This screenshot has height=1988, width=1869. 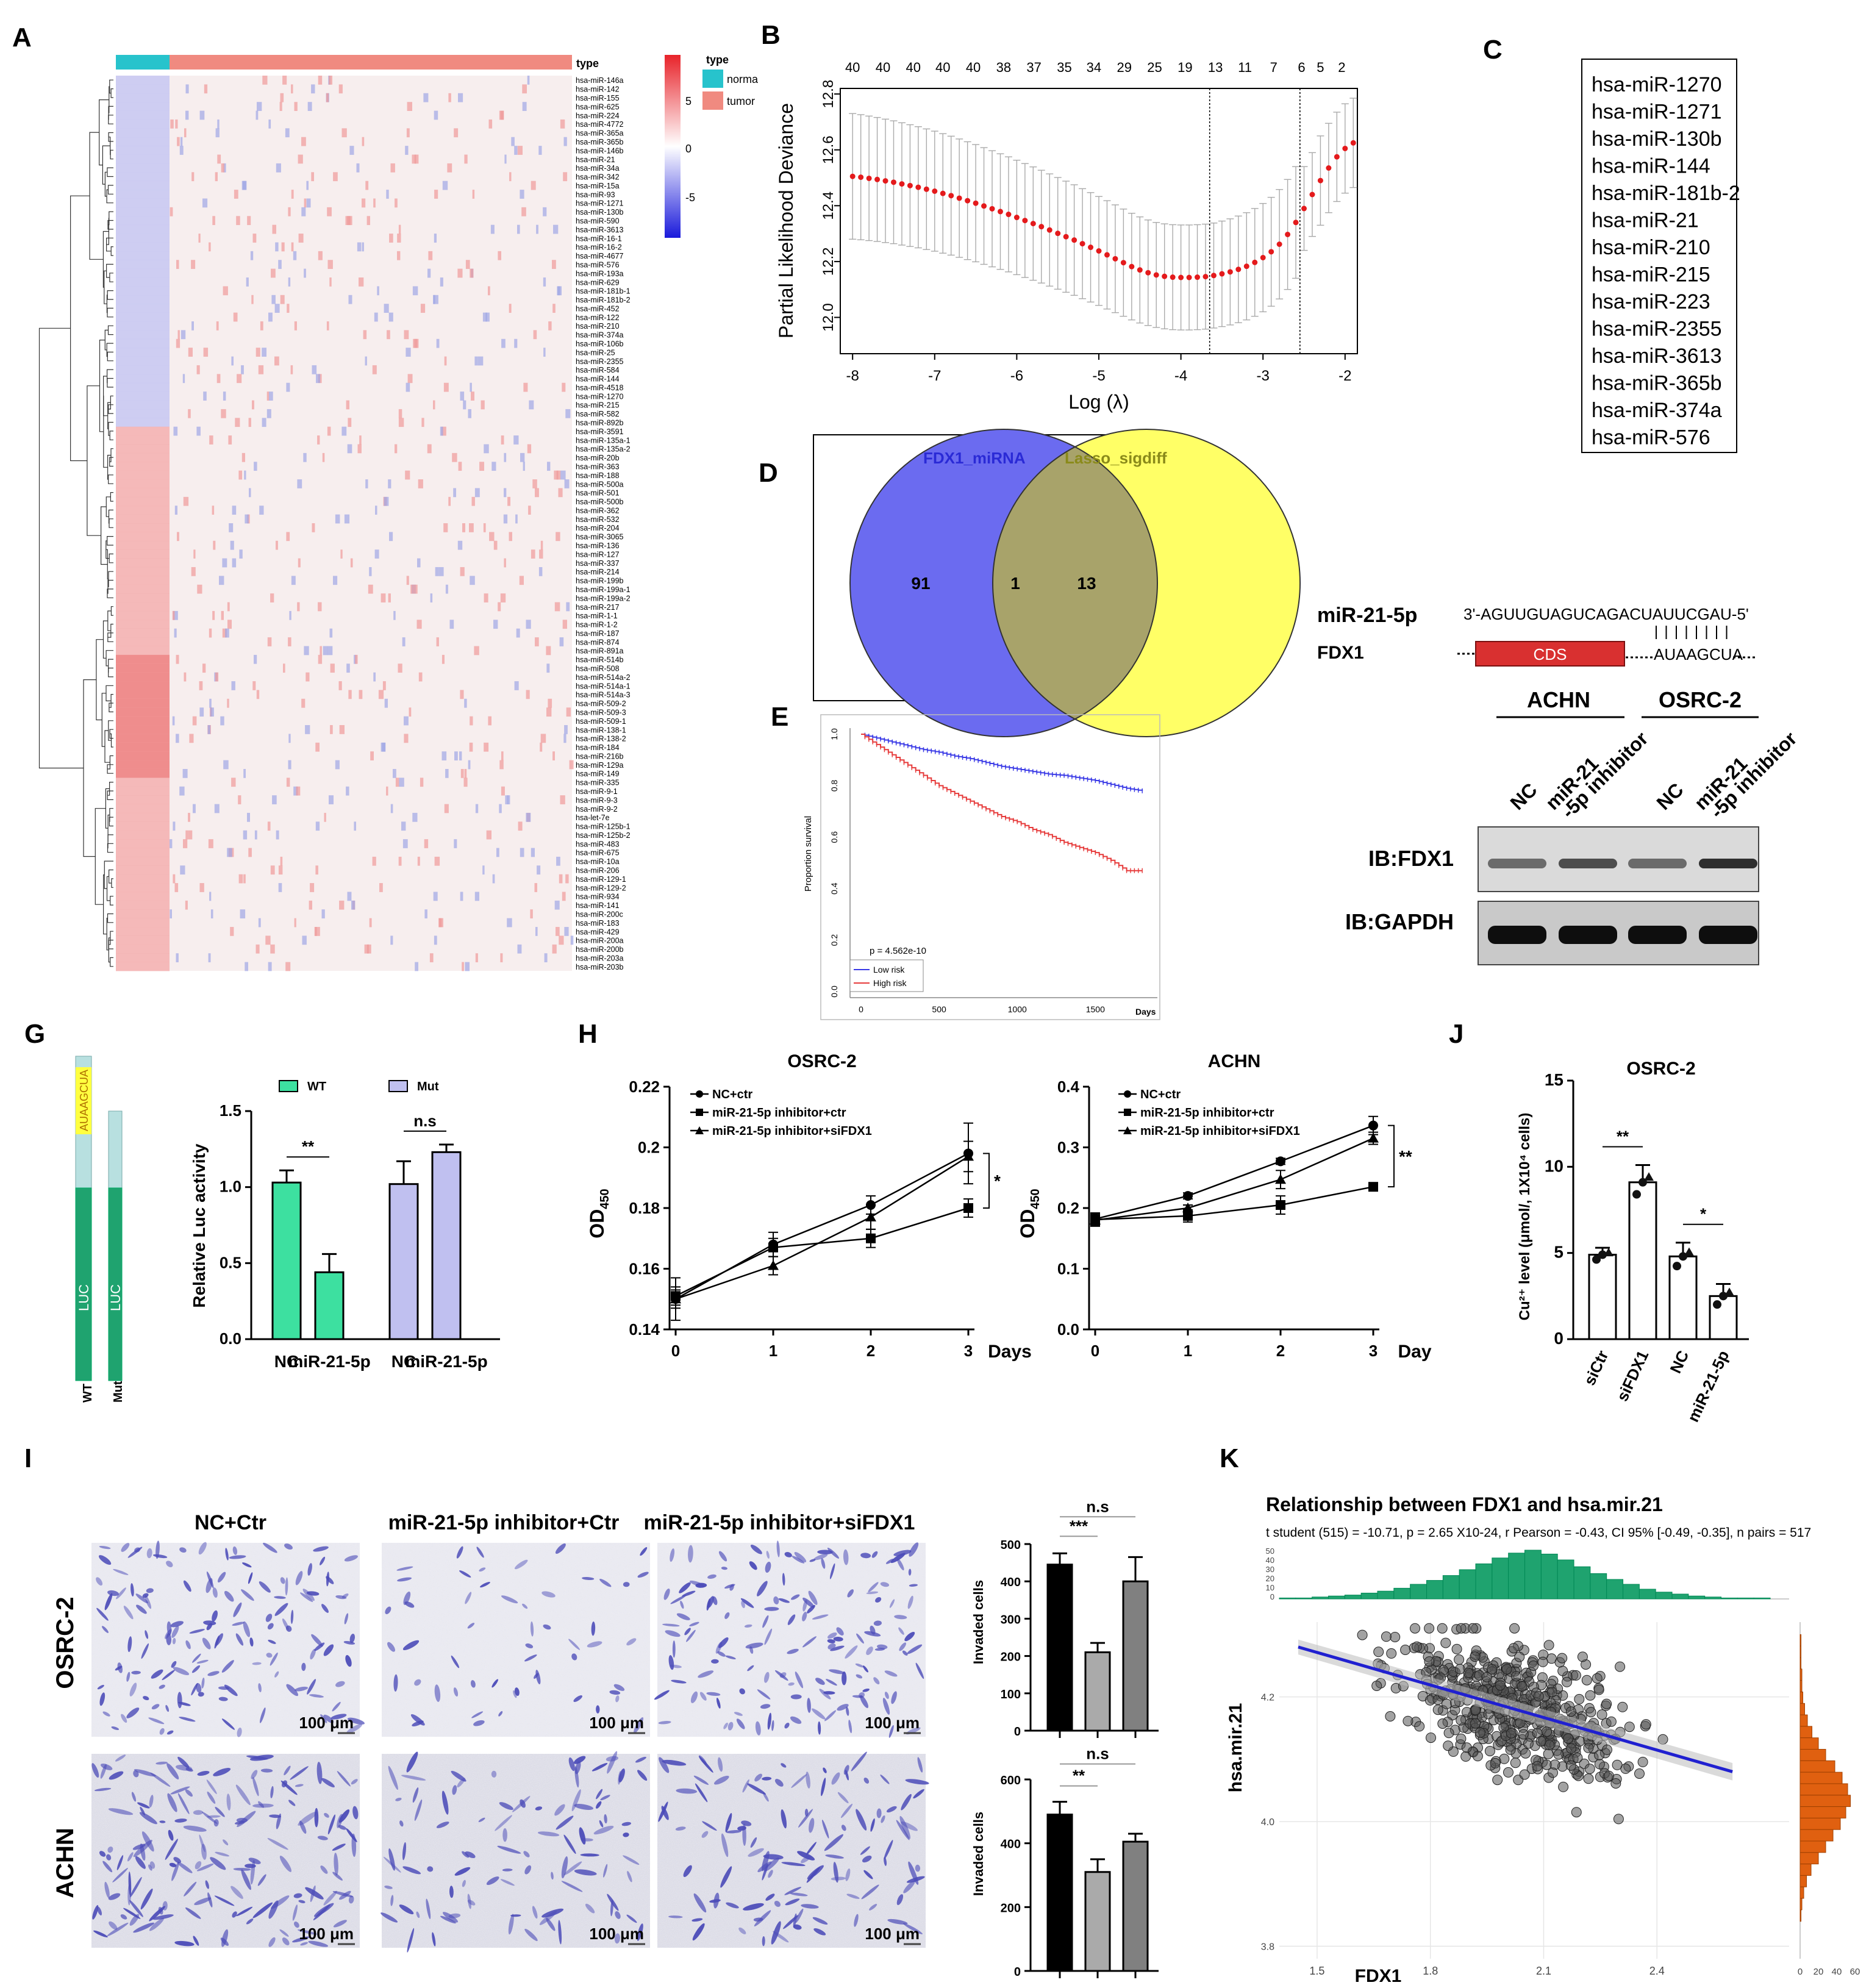 What do you see at coordinates (1068, 1208) in the screenshot?
I see `h-y-tick-label: 0.2` at bounding box center [1068, 1208].